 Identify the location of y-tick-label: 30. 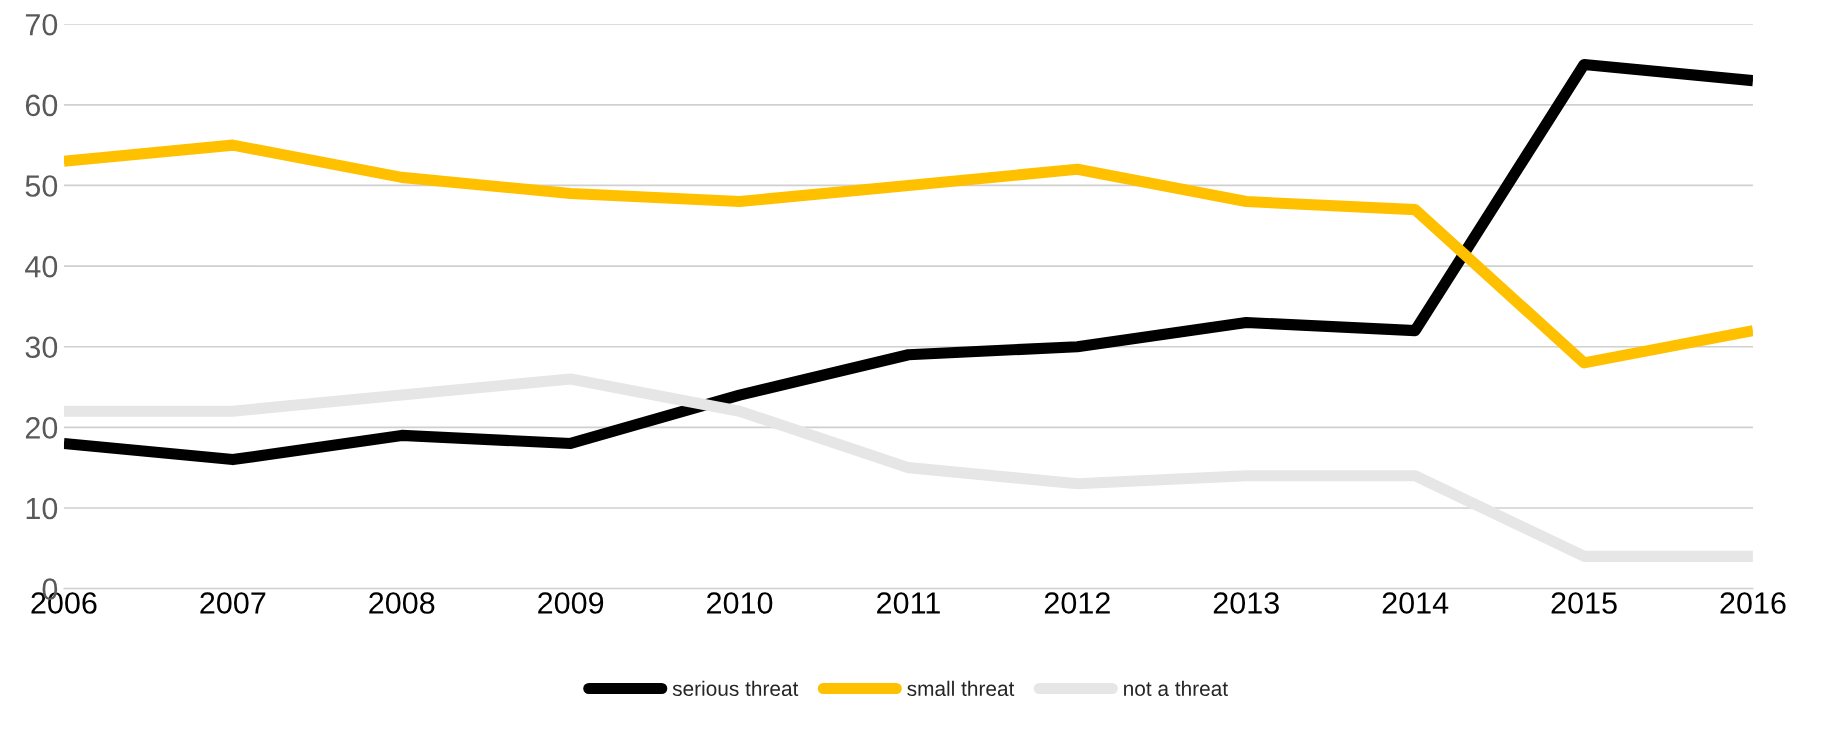
(41, 347).